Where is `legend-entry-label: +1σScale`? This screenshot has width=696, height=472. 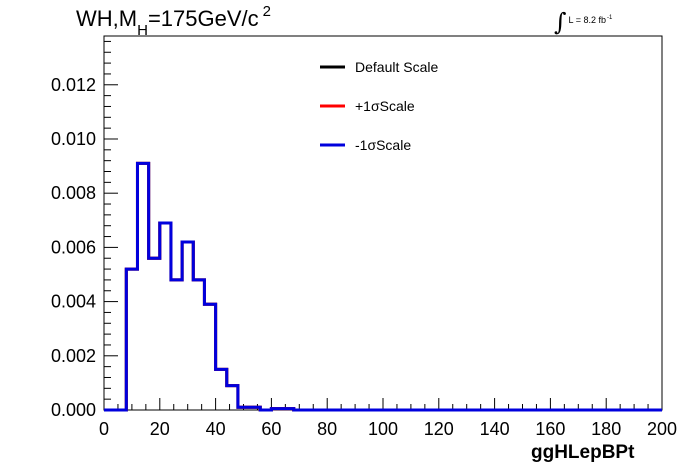 legend-entry-label: +1σScale is located at coordinates (385, 106).